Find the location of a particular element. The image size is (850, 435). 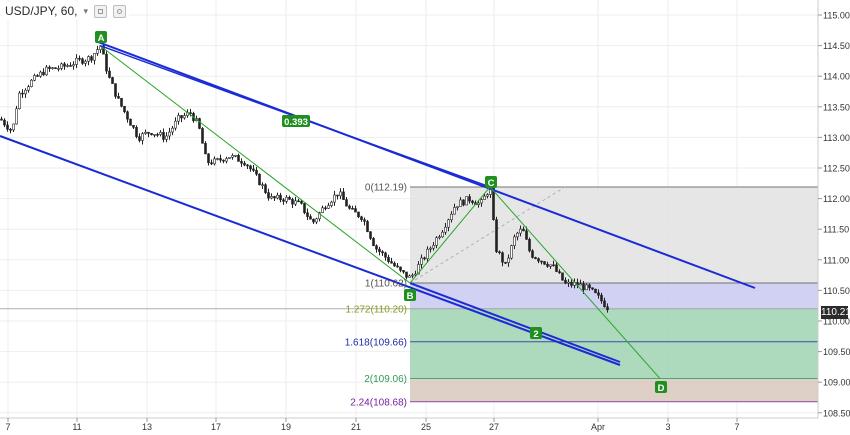

fib-level-label: 1(110.62) is located at coordinates (386, 284).